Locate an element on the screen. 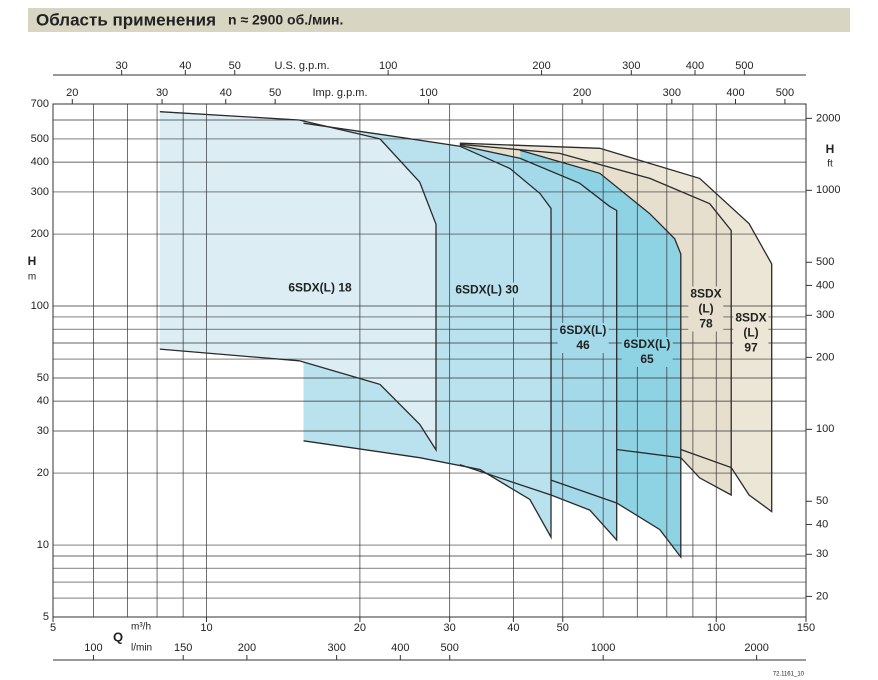 This screenshot has height=680, width=878. x-tick-label: 50 is located at coordinates (563, 628).